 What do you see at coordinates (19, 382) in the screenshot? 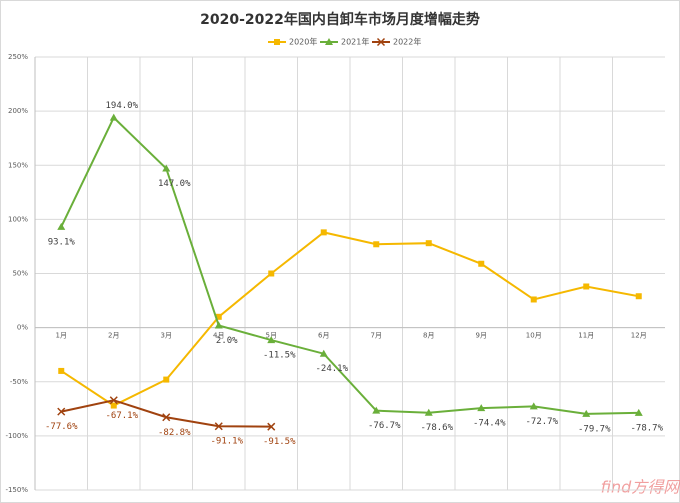
I see `y-tick-label: -50%` at bounding box center [19, 382].